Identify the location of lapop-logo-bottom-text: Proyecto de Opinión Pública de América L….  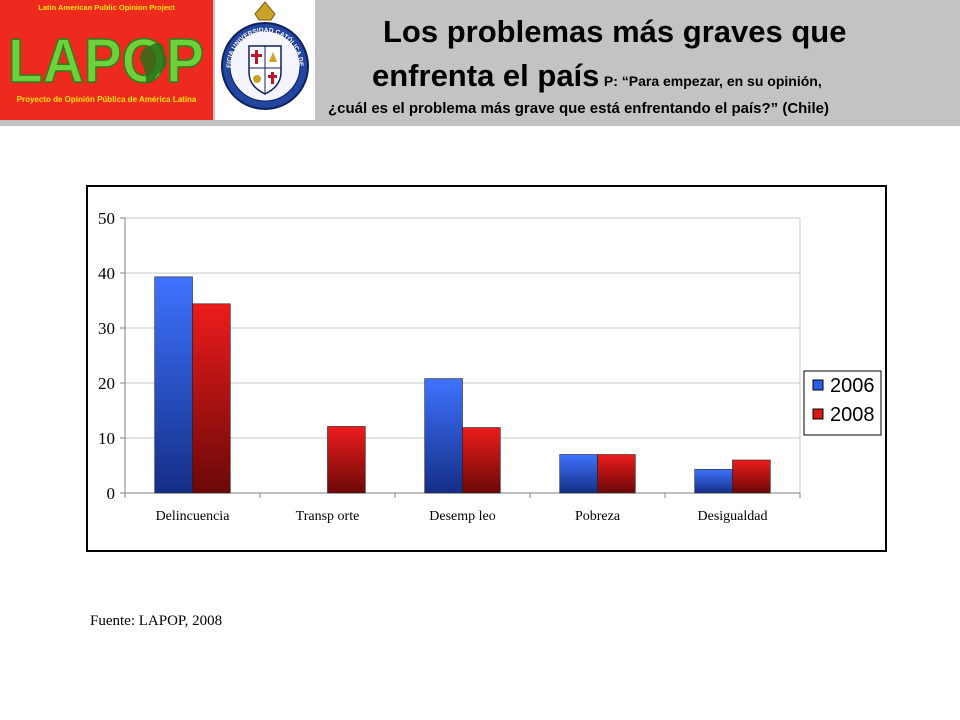
(106, 99).